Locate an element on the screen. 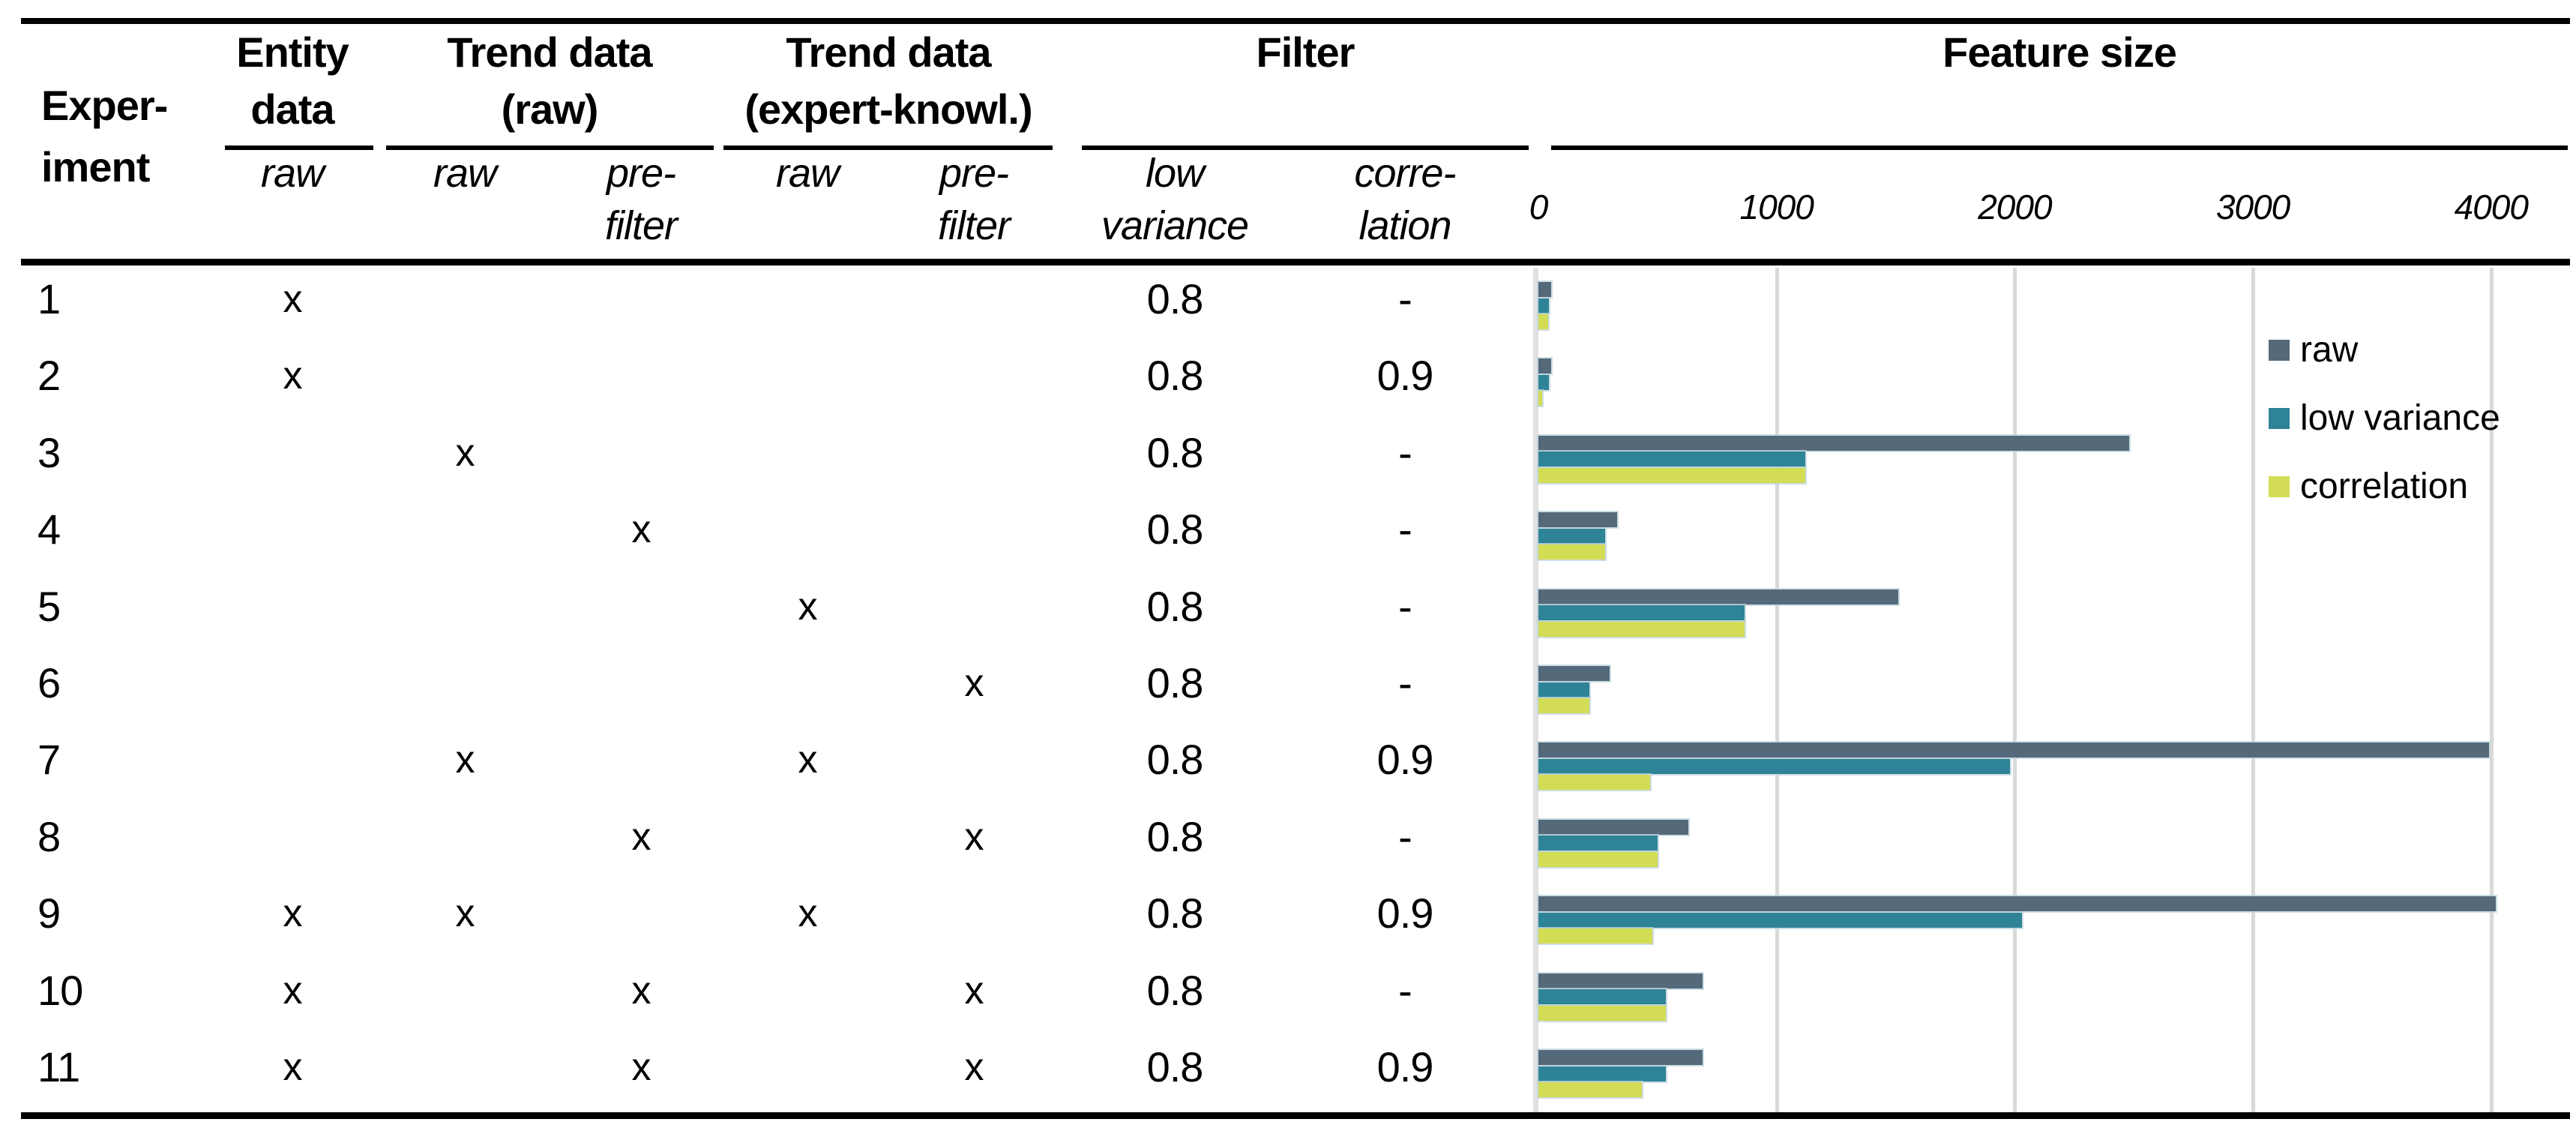 This screenshot has width=2576, height=1140. row-1-mark-entity: x is located at coordinates (293, 299).